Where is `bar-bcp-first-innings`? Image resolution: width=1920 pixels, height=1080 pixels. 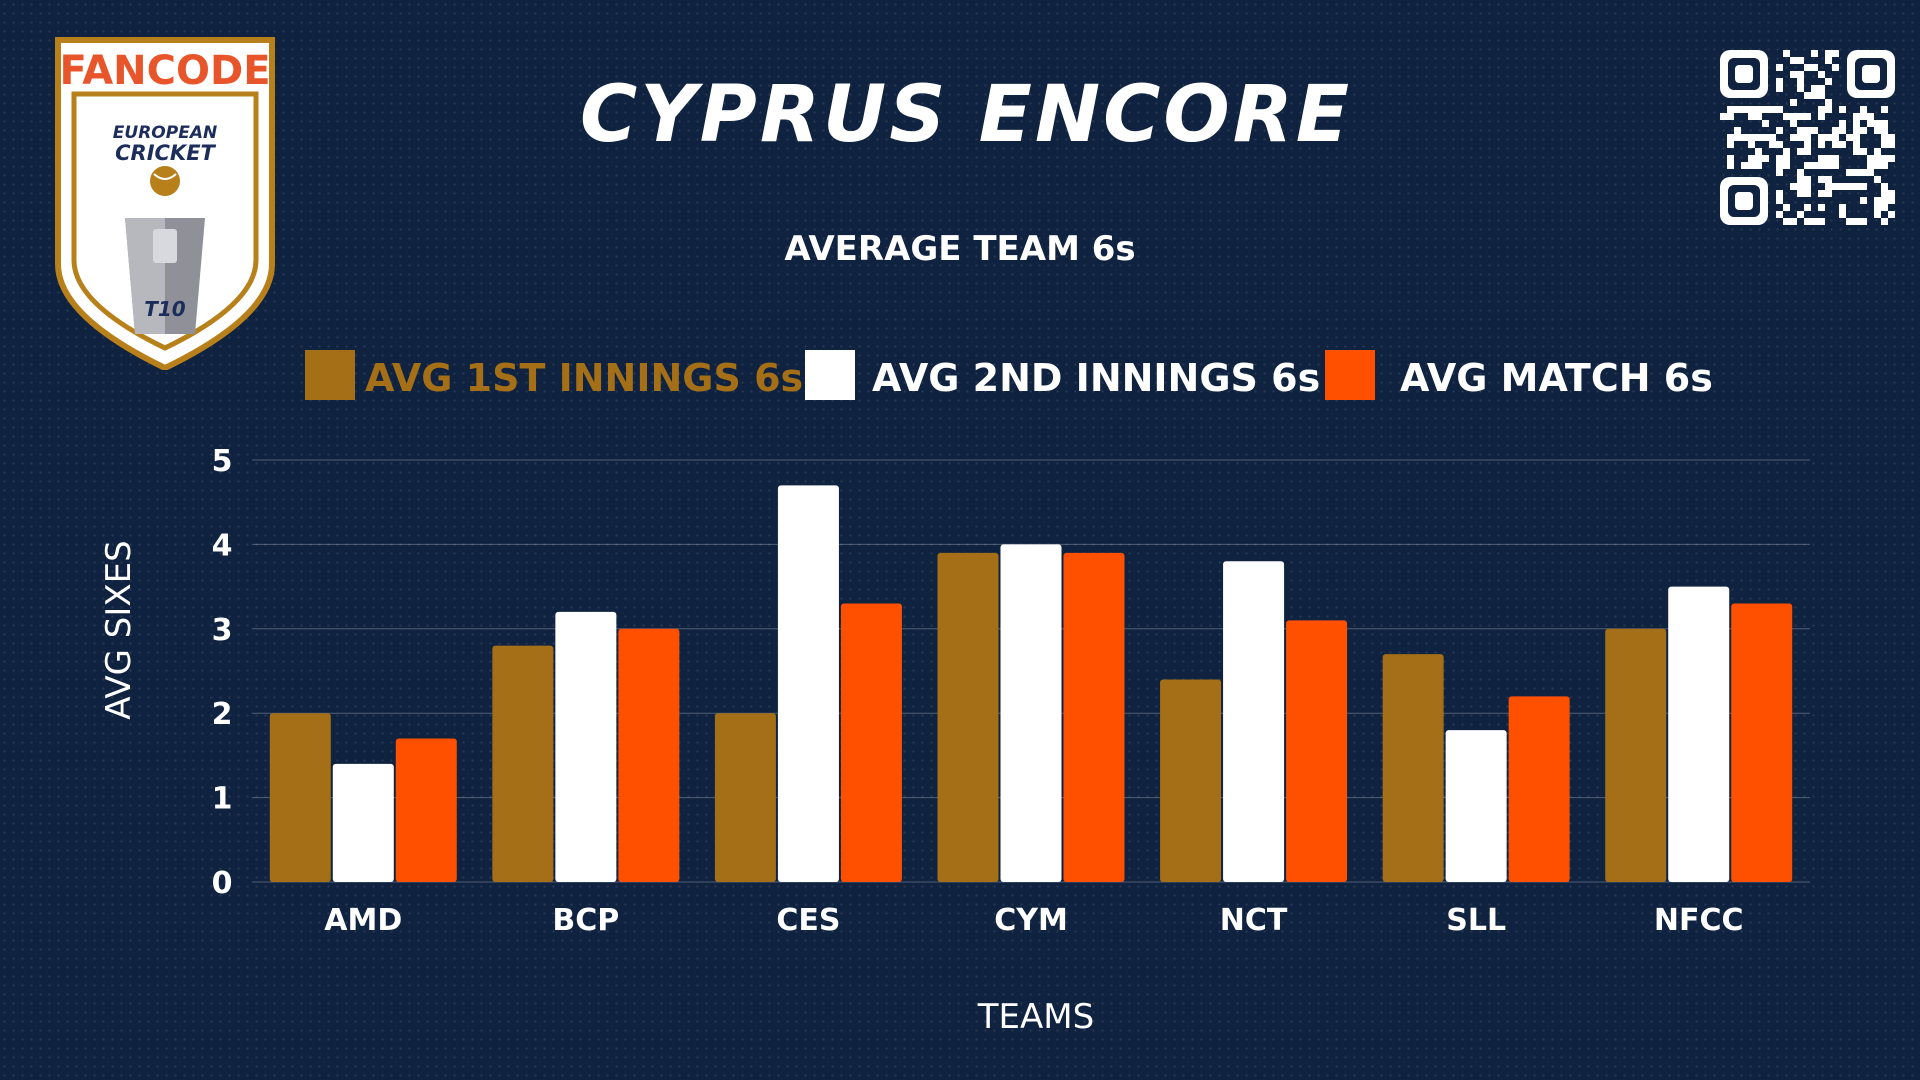 bar-bcp-first-innings is located at coordinates (523, 763).